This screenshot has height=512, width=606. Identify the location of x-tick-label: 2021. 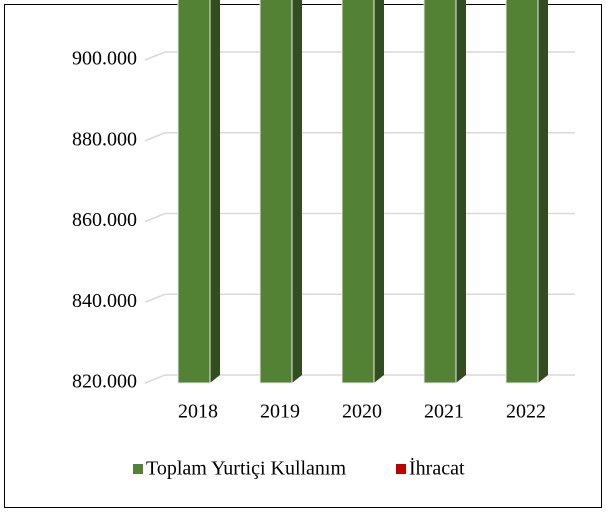
(444, 412).